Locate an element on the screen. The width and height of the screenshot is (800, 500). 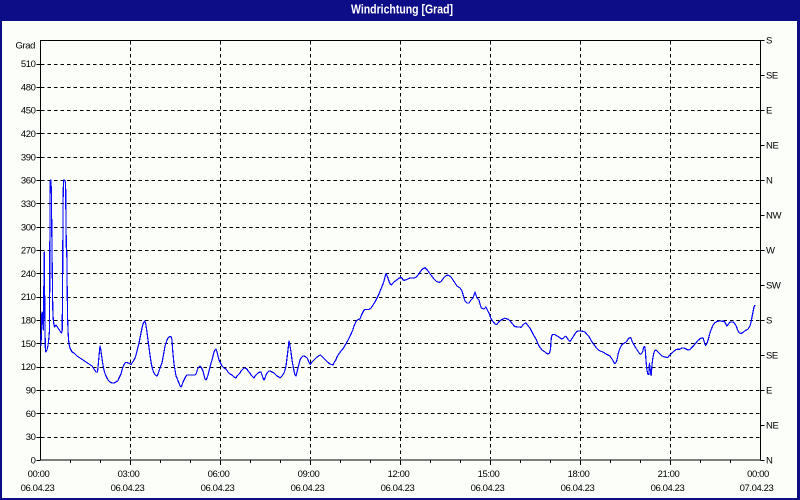
svg-text: 30 is located at coordinates (31, 437).